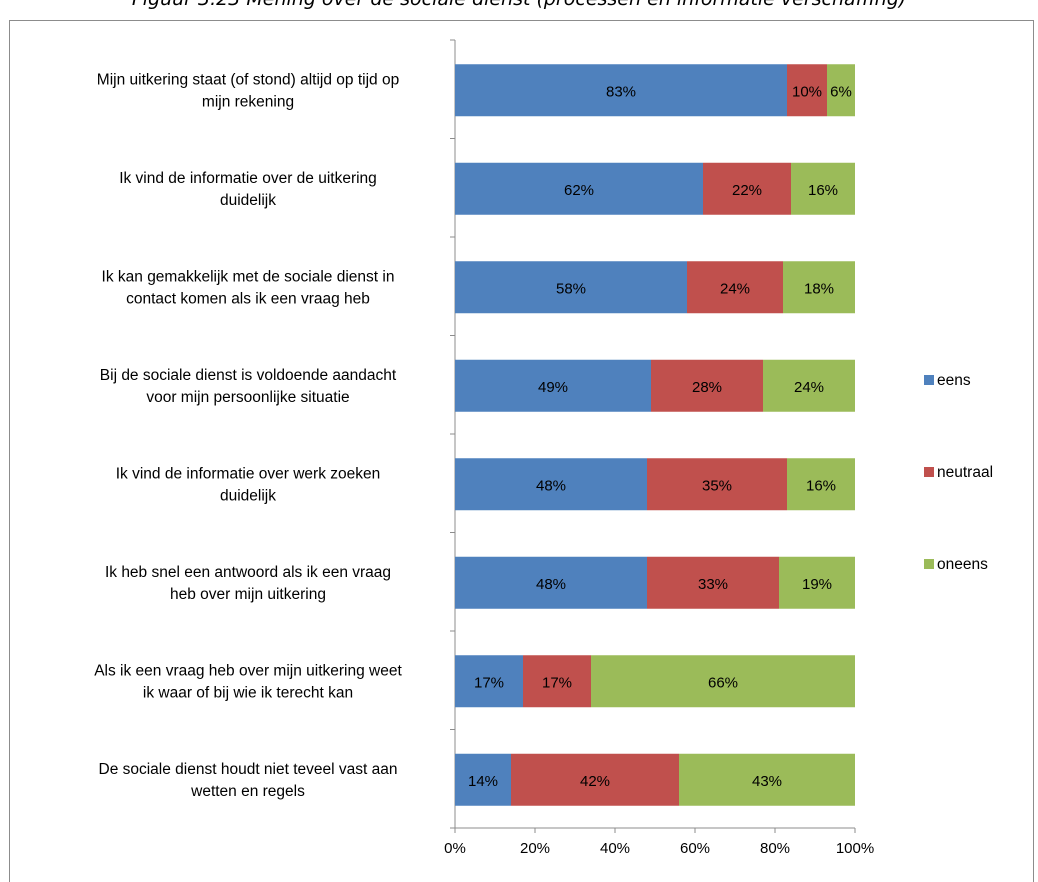 This screenshot has width=1038, height=882. I want to click on category-label: Ik vind de informatie over de uitkering, so click(248, 178).